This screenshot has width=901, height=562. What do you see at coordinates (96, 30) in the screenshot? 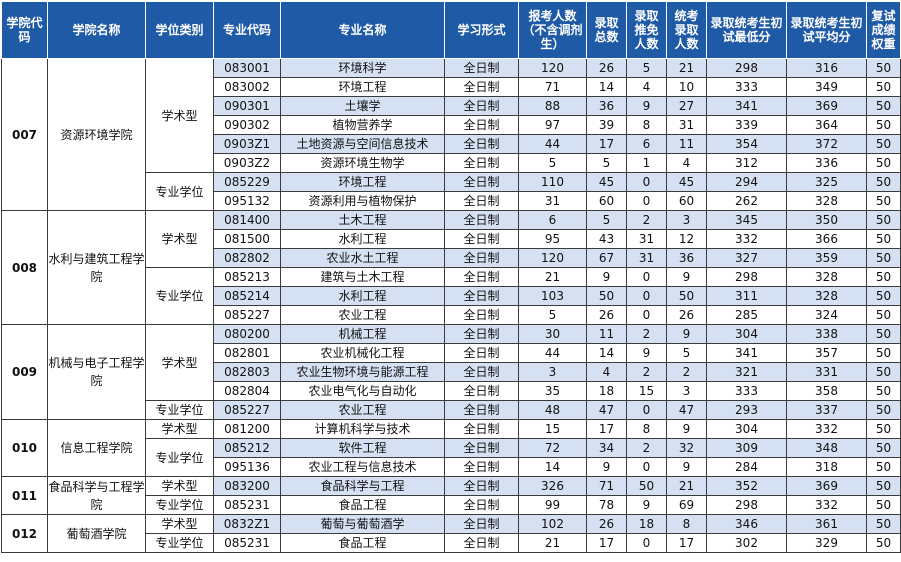
I see `header-college-name: 学院名称` at bounding box center [96, 30].